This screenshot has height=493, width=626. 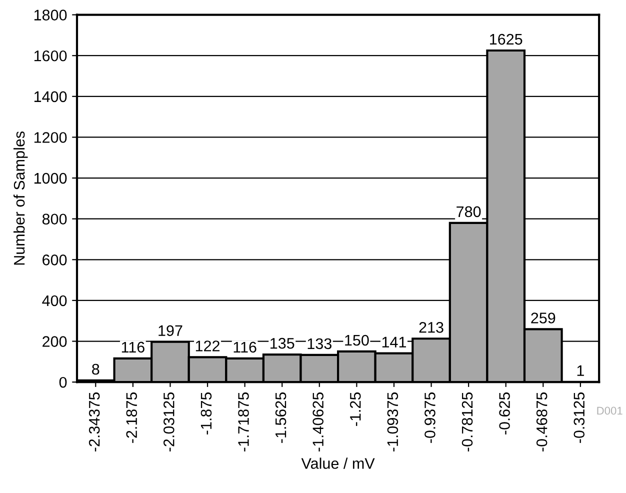 What do you see at coordinates (54, 260) in the screenshot?
I see `y-tick-label: 600` at bounding box center [54, 260].